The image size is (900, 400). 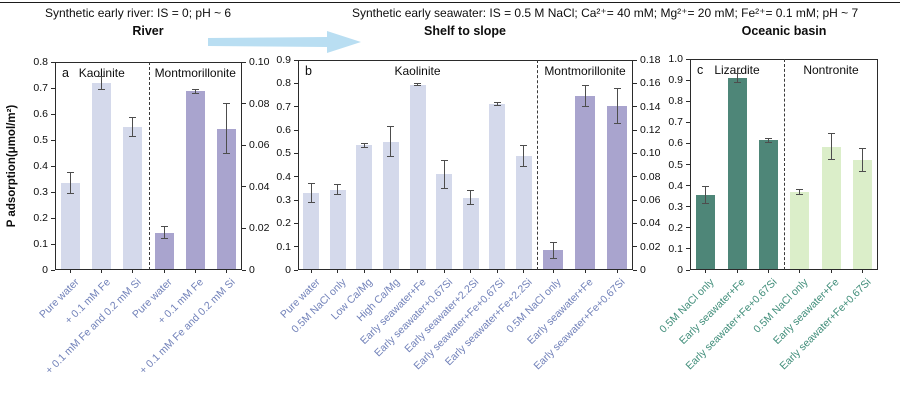 What do you see at coordinates (284, 42) in the screenshot?
I see `flow-arrow-icon` at bounding box center [284, 42].